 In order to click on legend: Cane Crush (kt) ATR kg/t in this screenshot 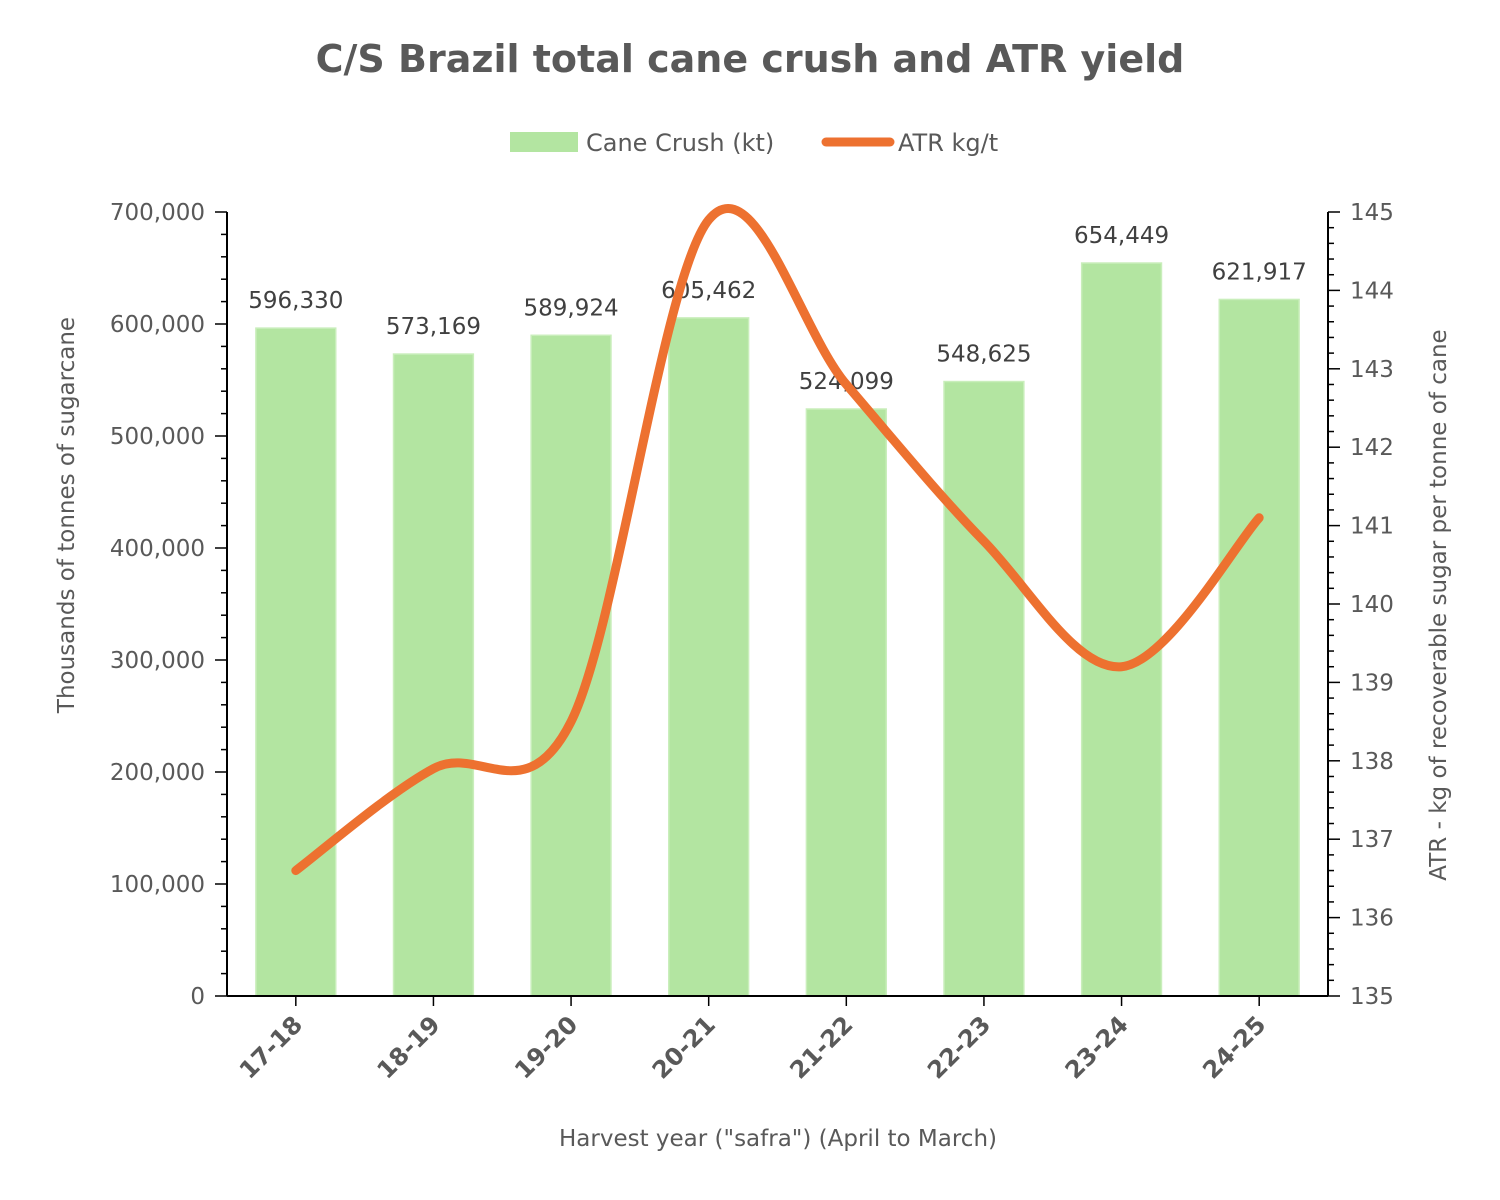, I will do `click(754, 143)`.